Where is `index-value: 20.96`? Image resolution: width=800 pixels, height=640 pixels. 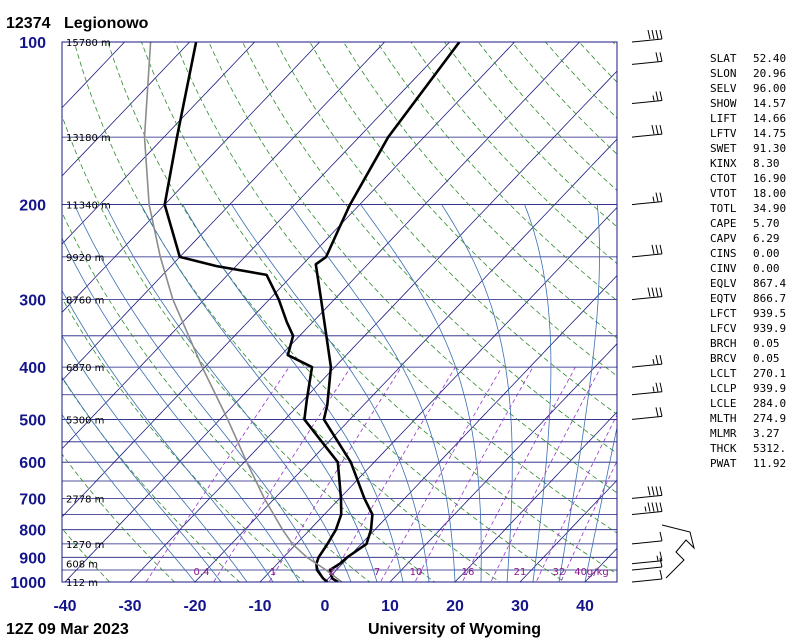 index-value: 20.96 is located at coordinates (769, 73).